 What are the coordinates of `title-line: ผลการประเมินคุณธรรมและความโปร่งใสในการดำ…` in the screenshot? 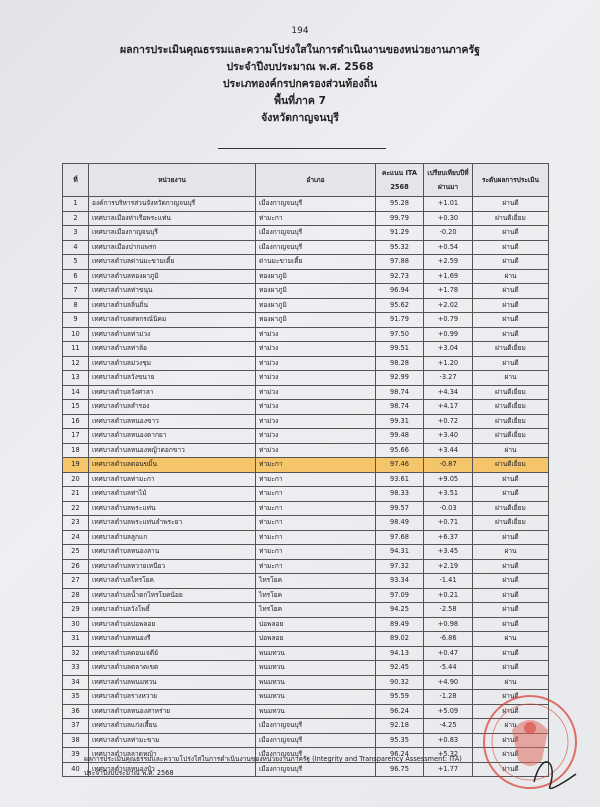 It's located at (300, 50).